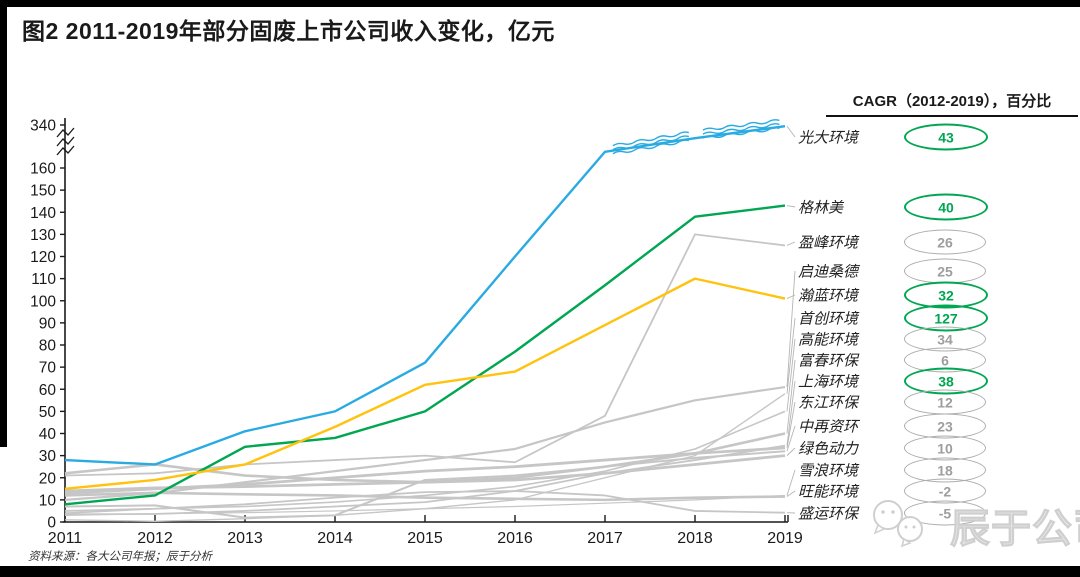  I want to click on label-connector-盈峰环境, so click(791, 243).